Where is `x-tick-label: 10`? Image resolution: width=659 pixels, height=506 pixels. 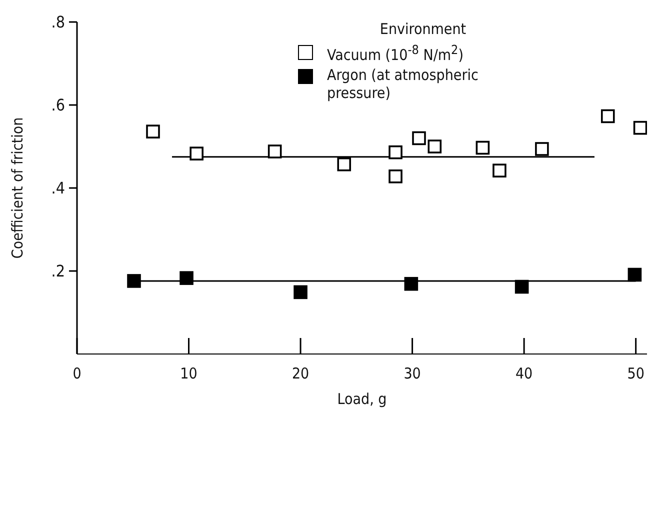 x-tick-label: 10 is located at coordinates (189, 373).